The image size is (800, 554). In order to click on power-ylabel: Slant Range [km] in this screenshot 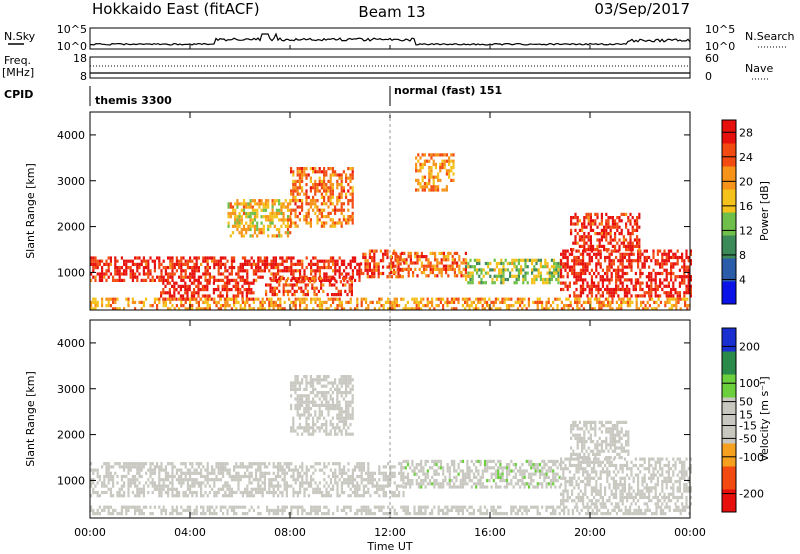, I will do `click(30, 211)`.